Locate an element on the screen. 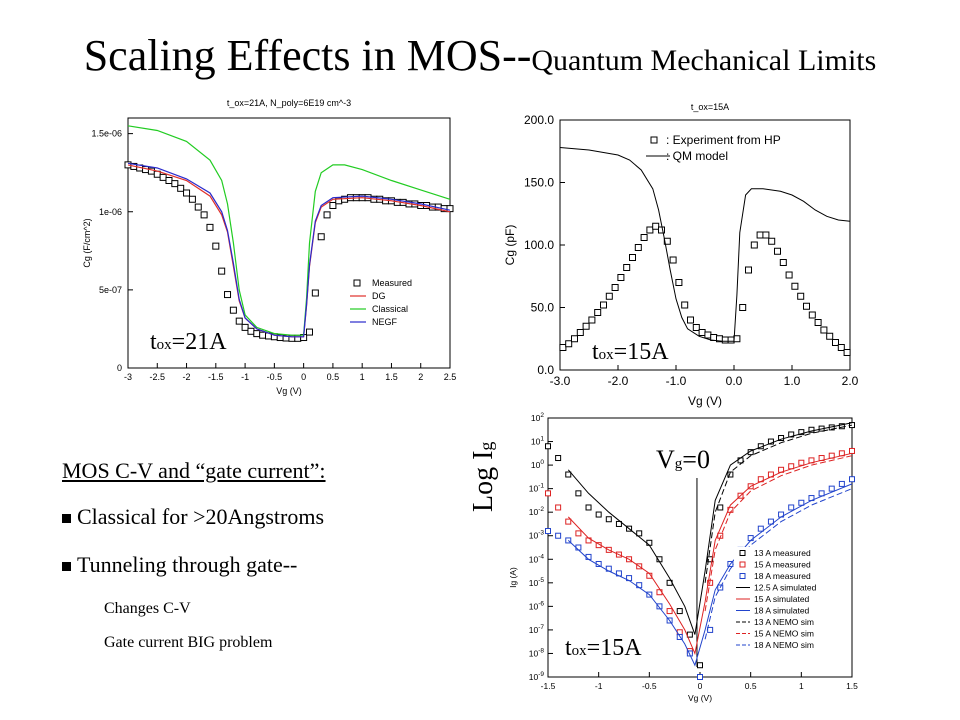 Image resolution: width=960 pixels, height=720 pixels. legend-label: 18 A simulated is located at coordinates (782, 611).